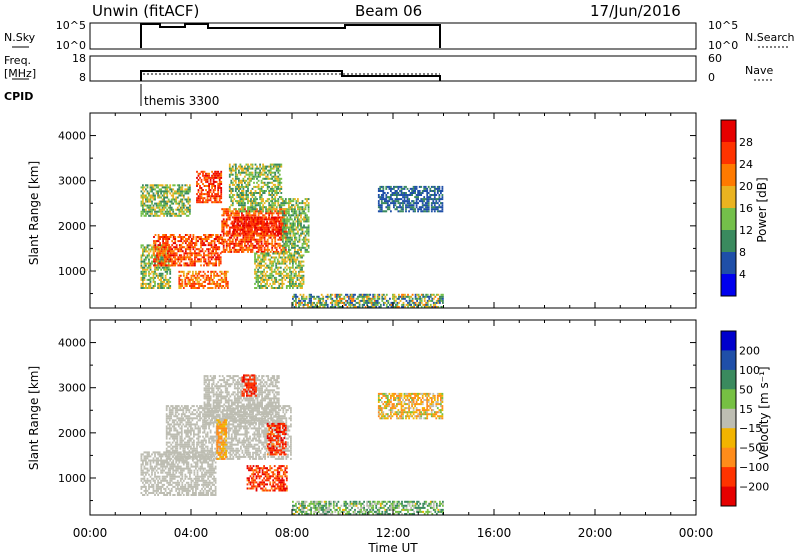  What do you see at coordinates (728, 241) in the screenshot?
I see `power-colorbar-segment` at bounding box center [728, 241].